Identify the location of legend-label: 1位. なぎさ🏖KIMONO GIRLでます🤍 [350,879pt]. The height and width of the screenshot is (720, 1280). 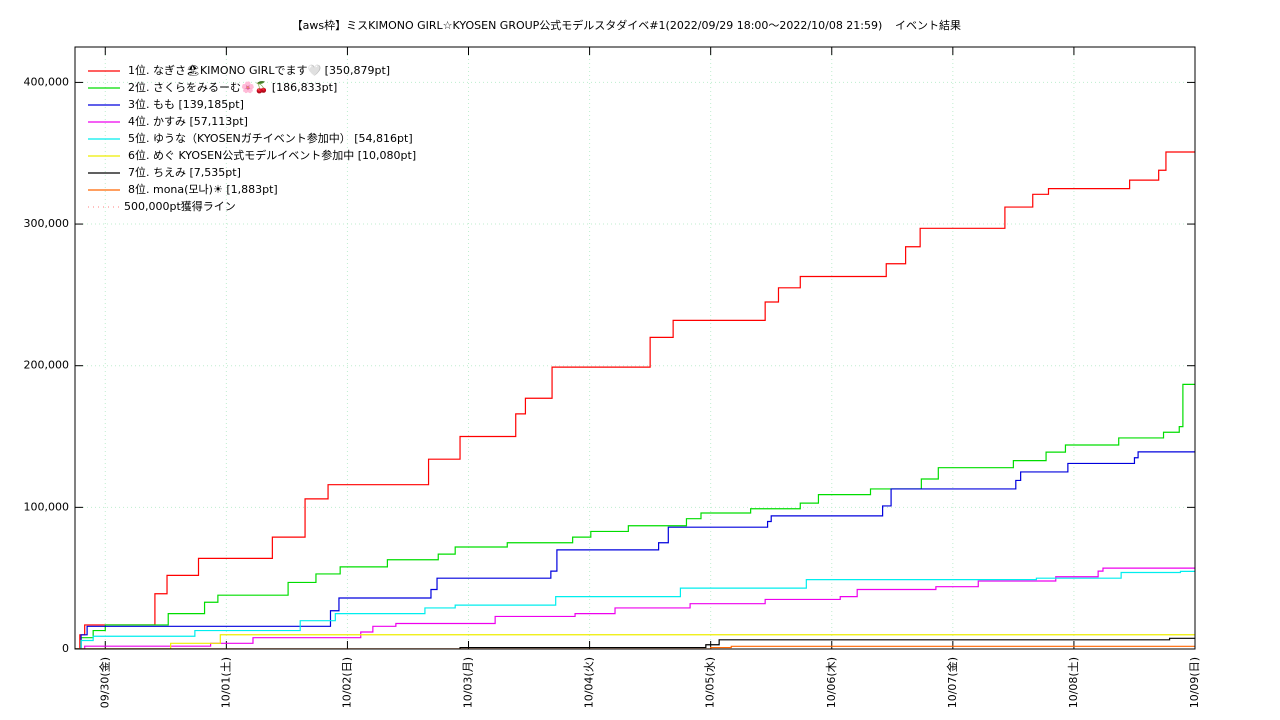
(259, 70).